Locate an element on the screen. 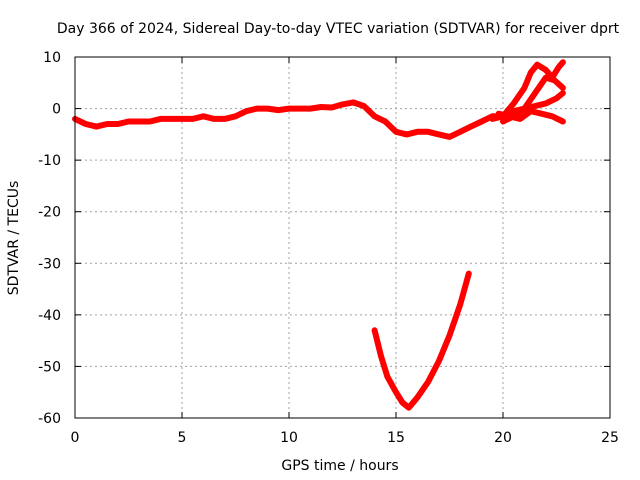 This screenshot has height=480, width=640. x-tick-label: 15 is located at coordinates (396, 438).